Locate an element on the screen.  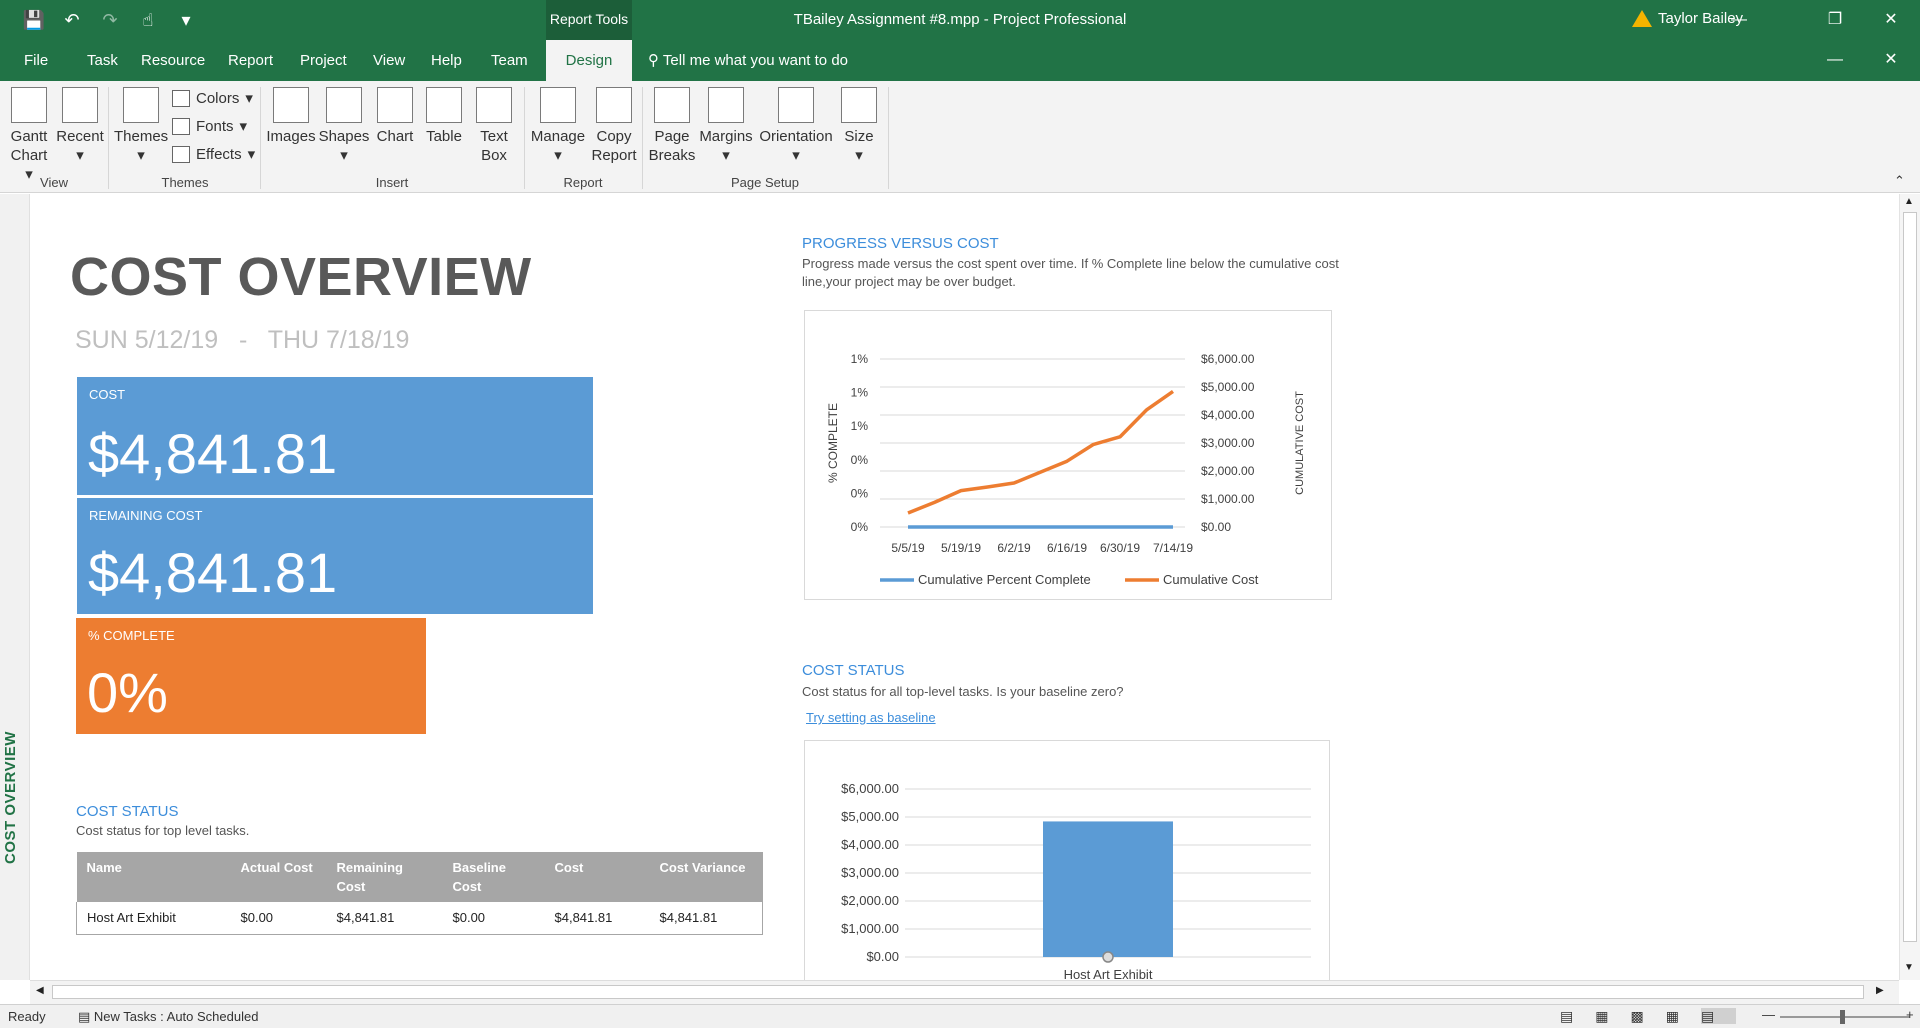
user-name: Taylor Bailey is located at coordinates (1701, 18).